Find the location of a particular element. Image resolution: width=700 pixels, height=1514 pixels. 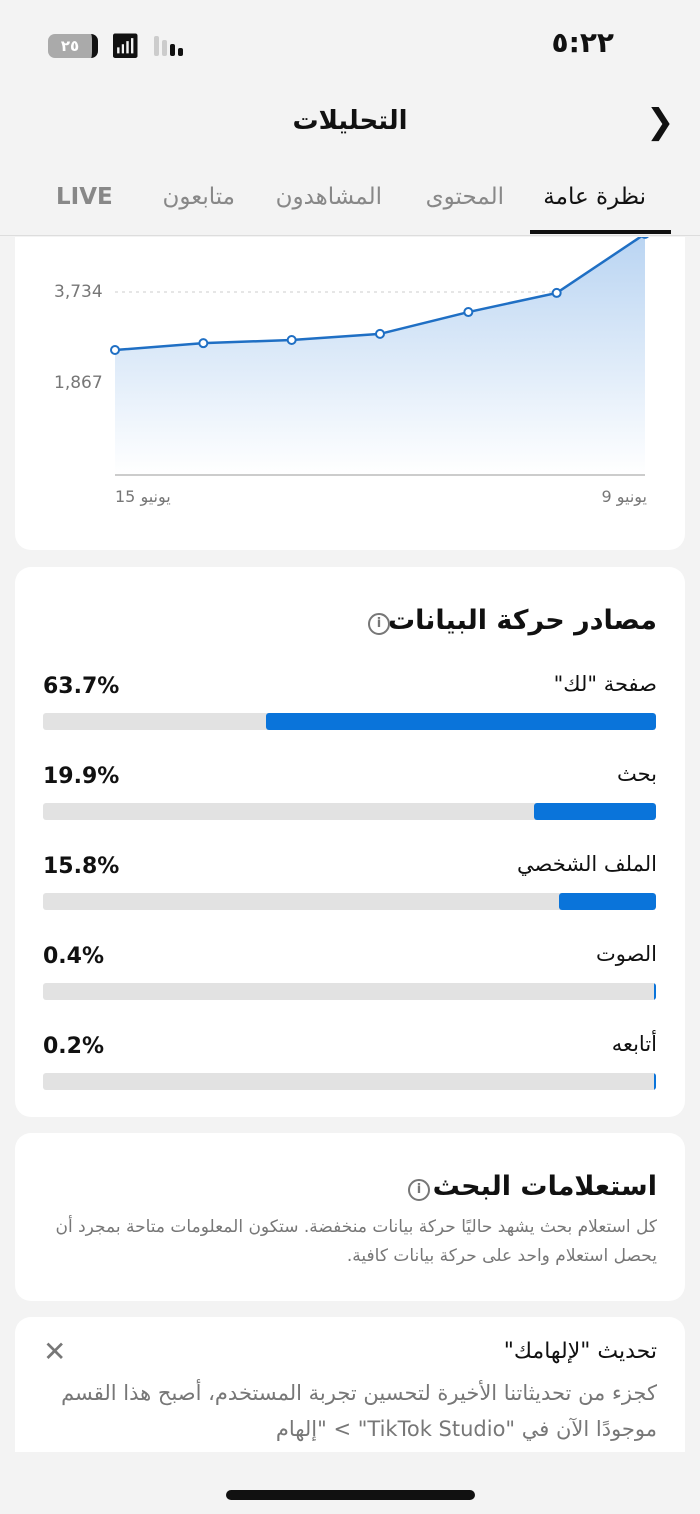

status-time: ٥:٢٢ is located at coordinates (582, 42).